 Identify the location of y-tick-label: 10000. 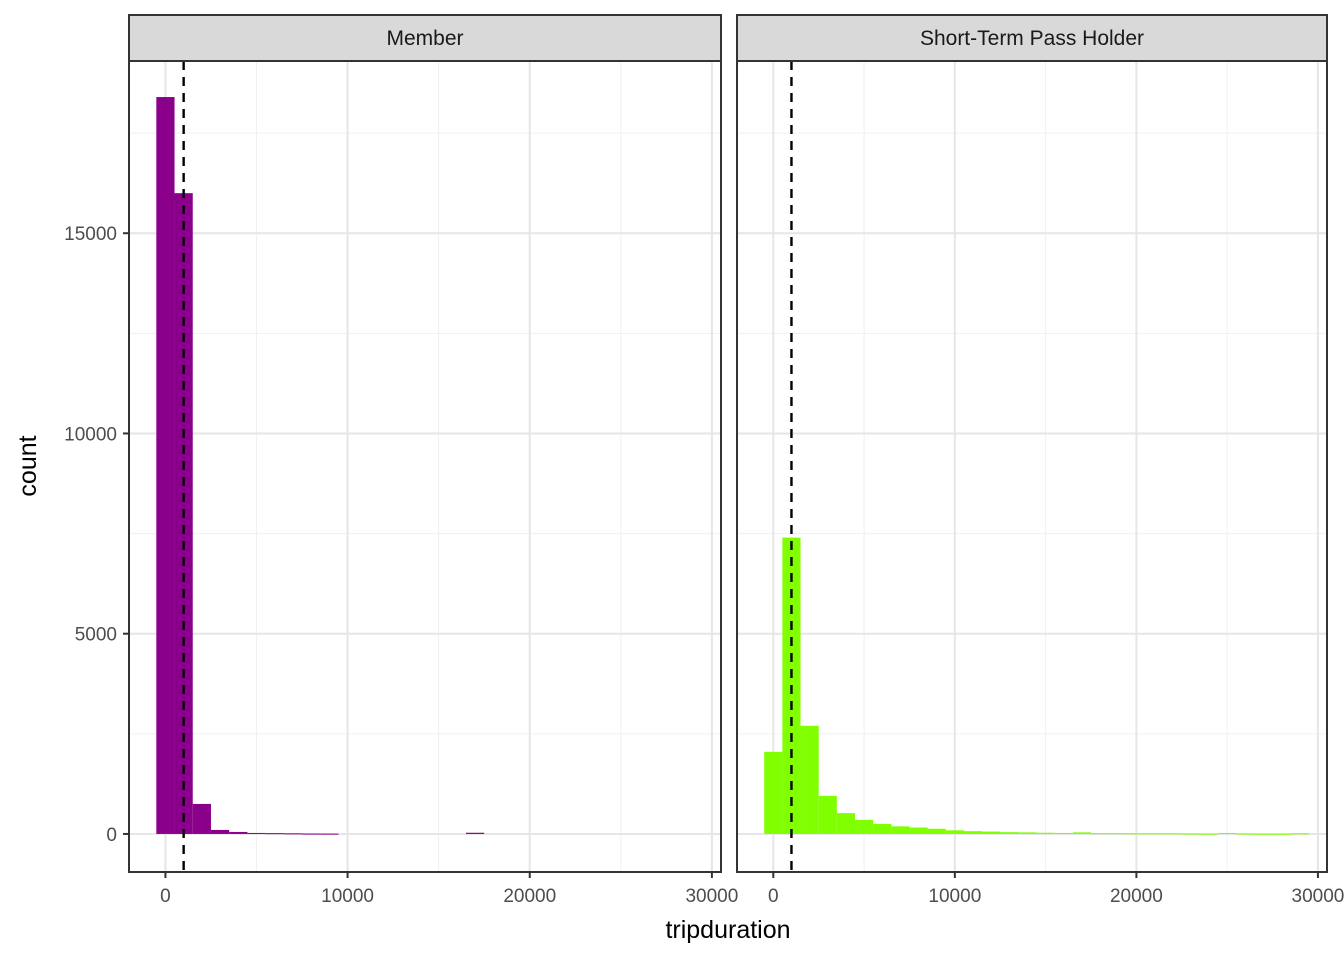
(90, 434).